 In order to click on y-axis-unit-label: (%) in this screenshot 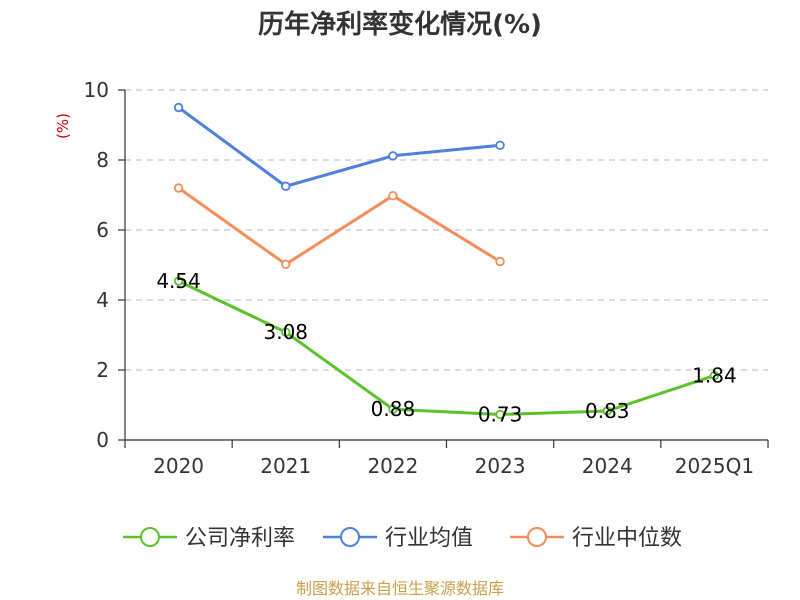, I will do `click(63, 126)`.